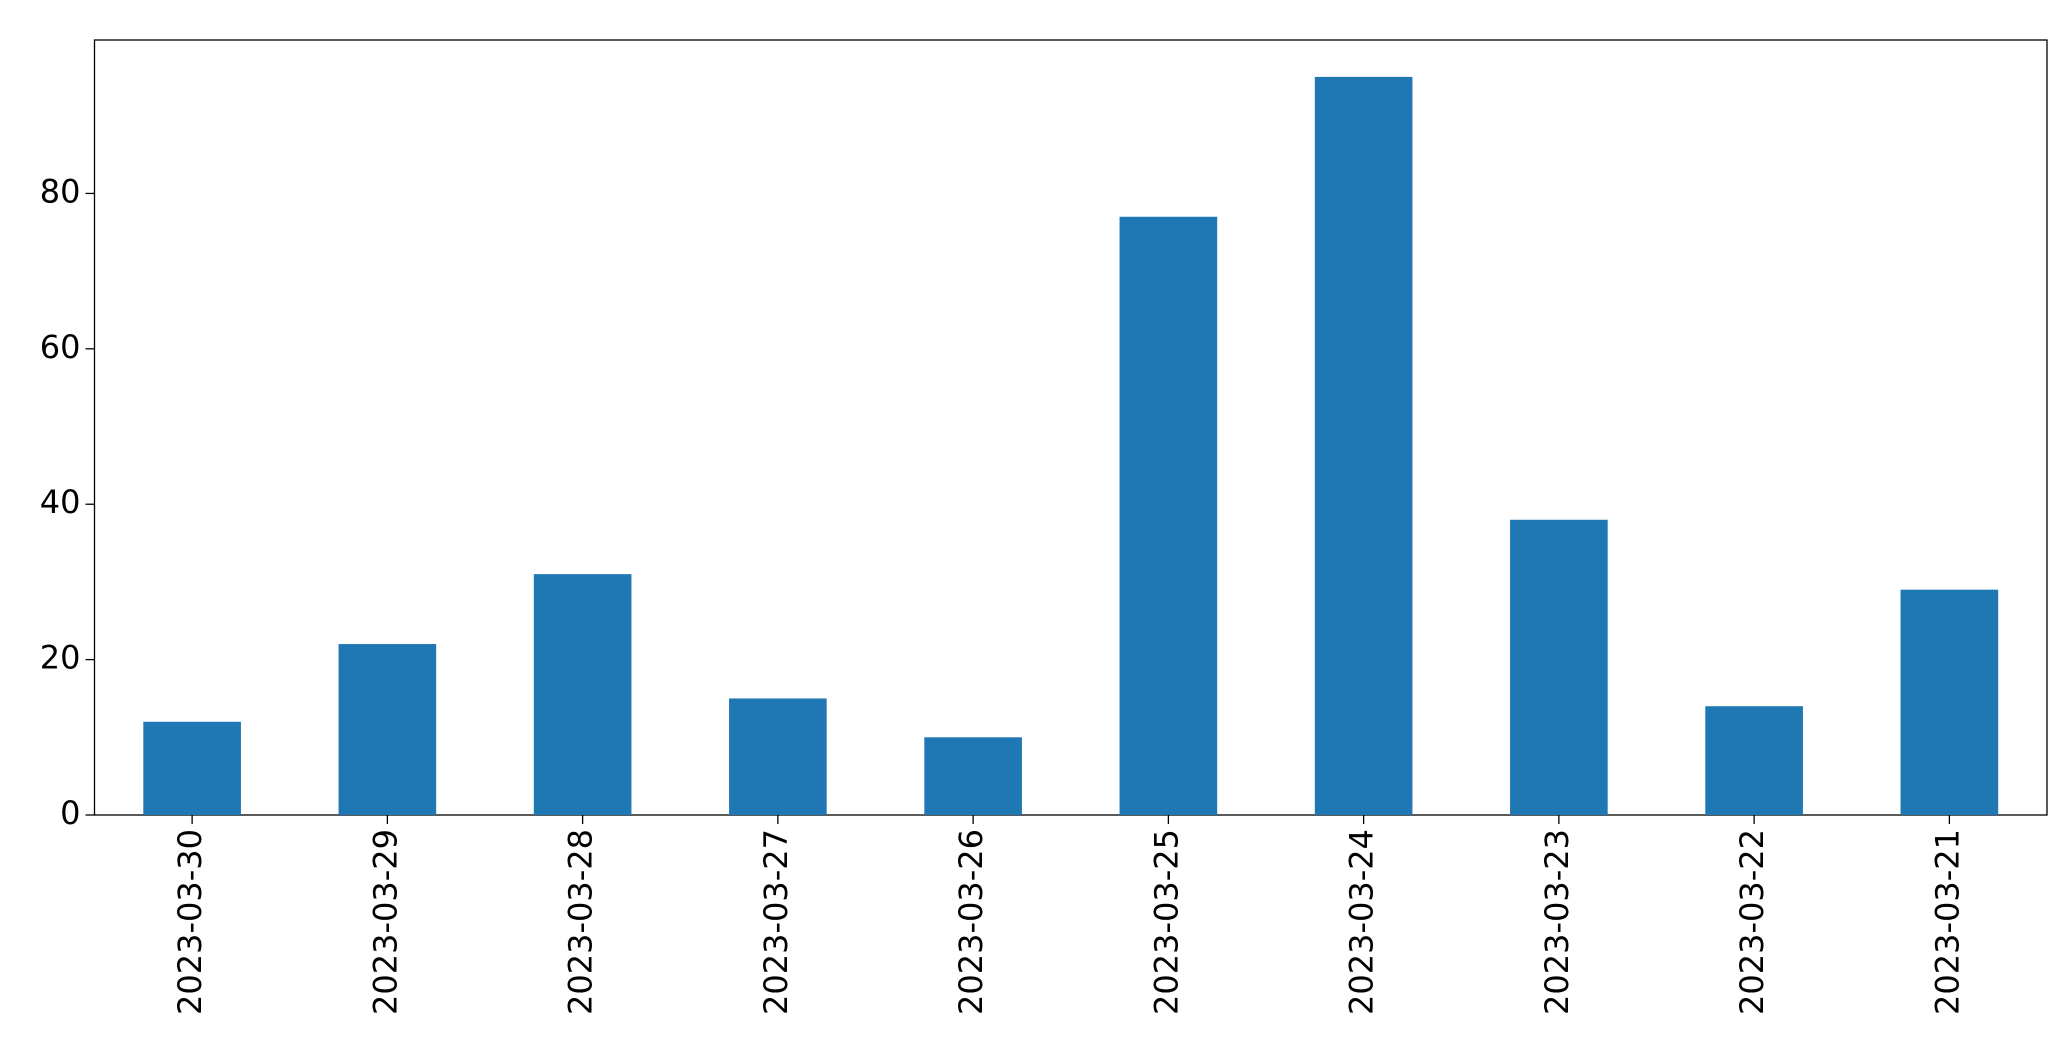  Describe the element at coordinates (385, 922) in the screenshot. I see `x-tick-label: 2023-03-29` at that location.